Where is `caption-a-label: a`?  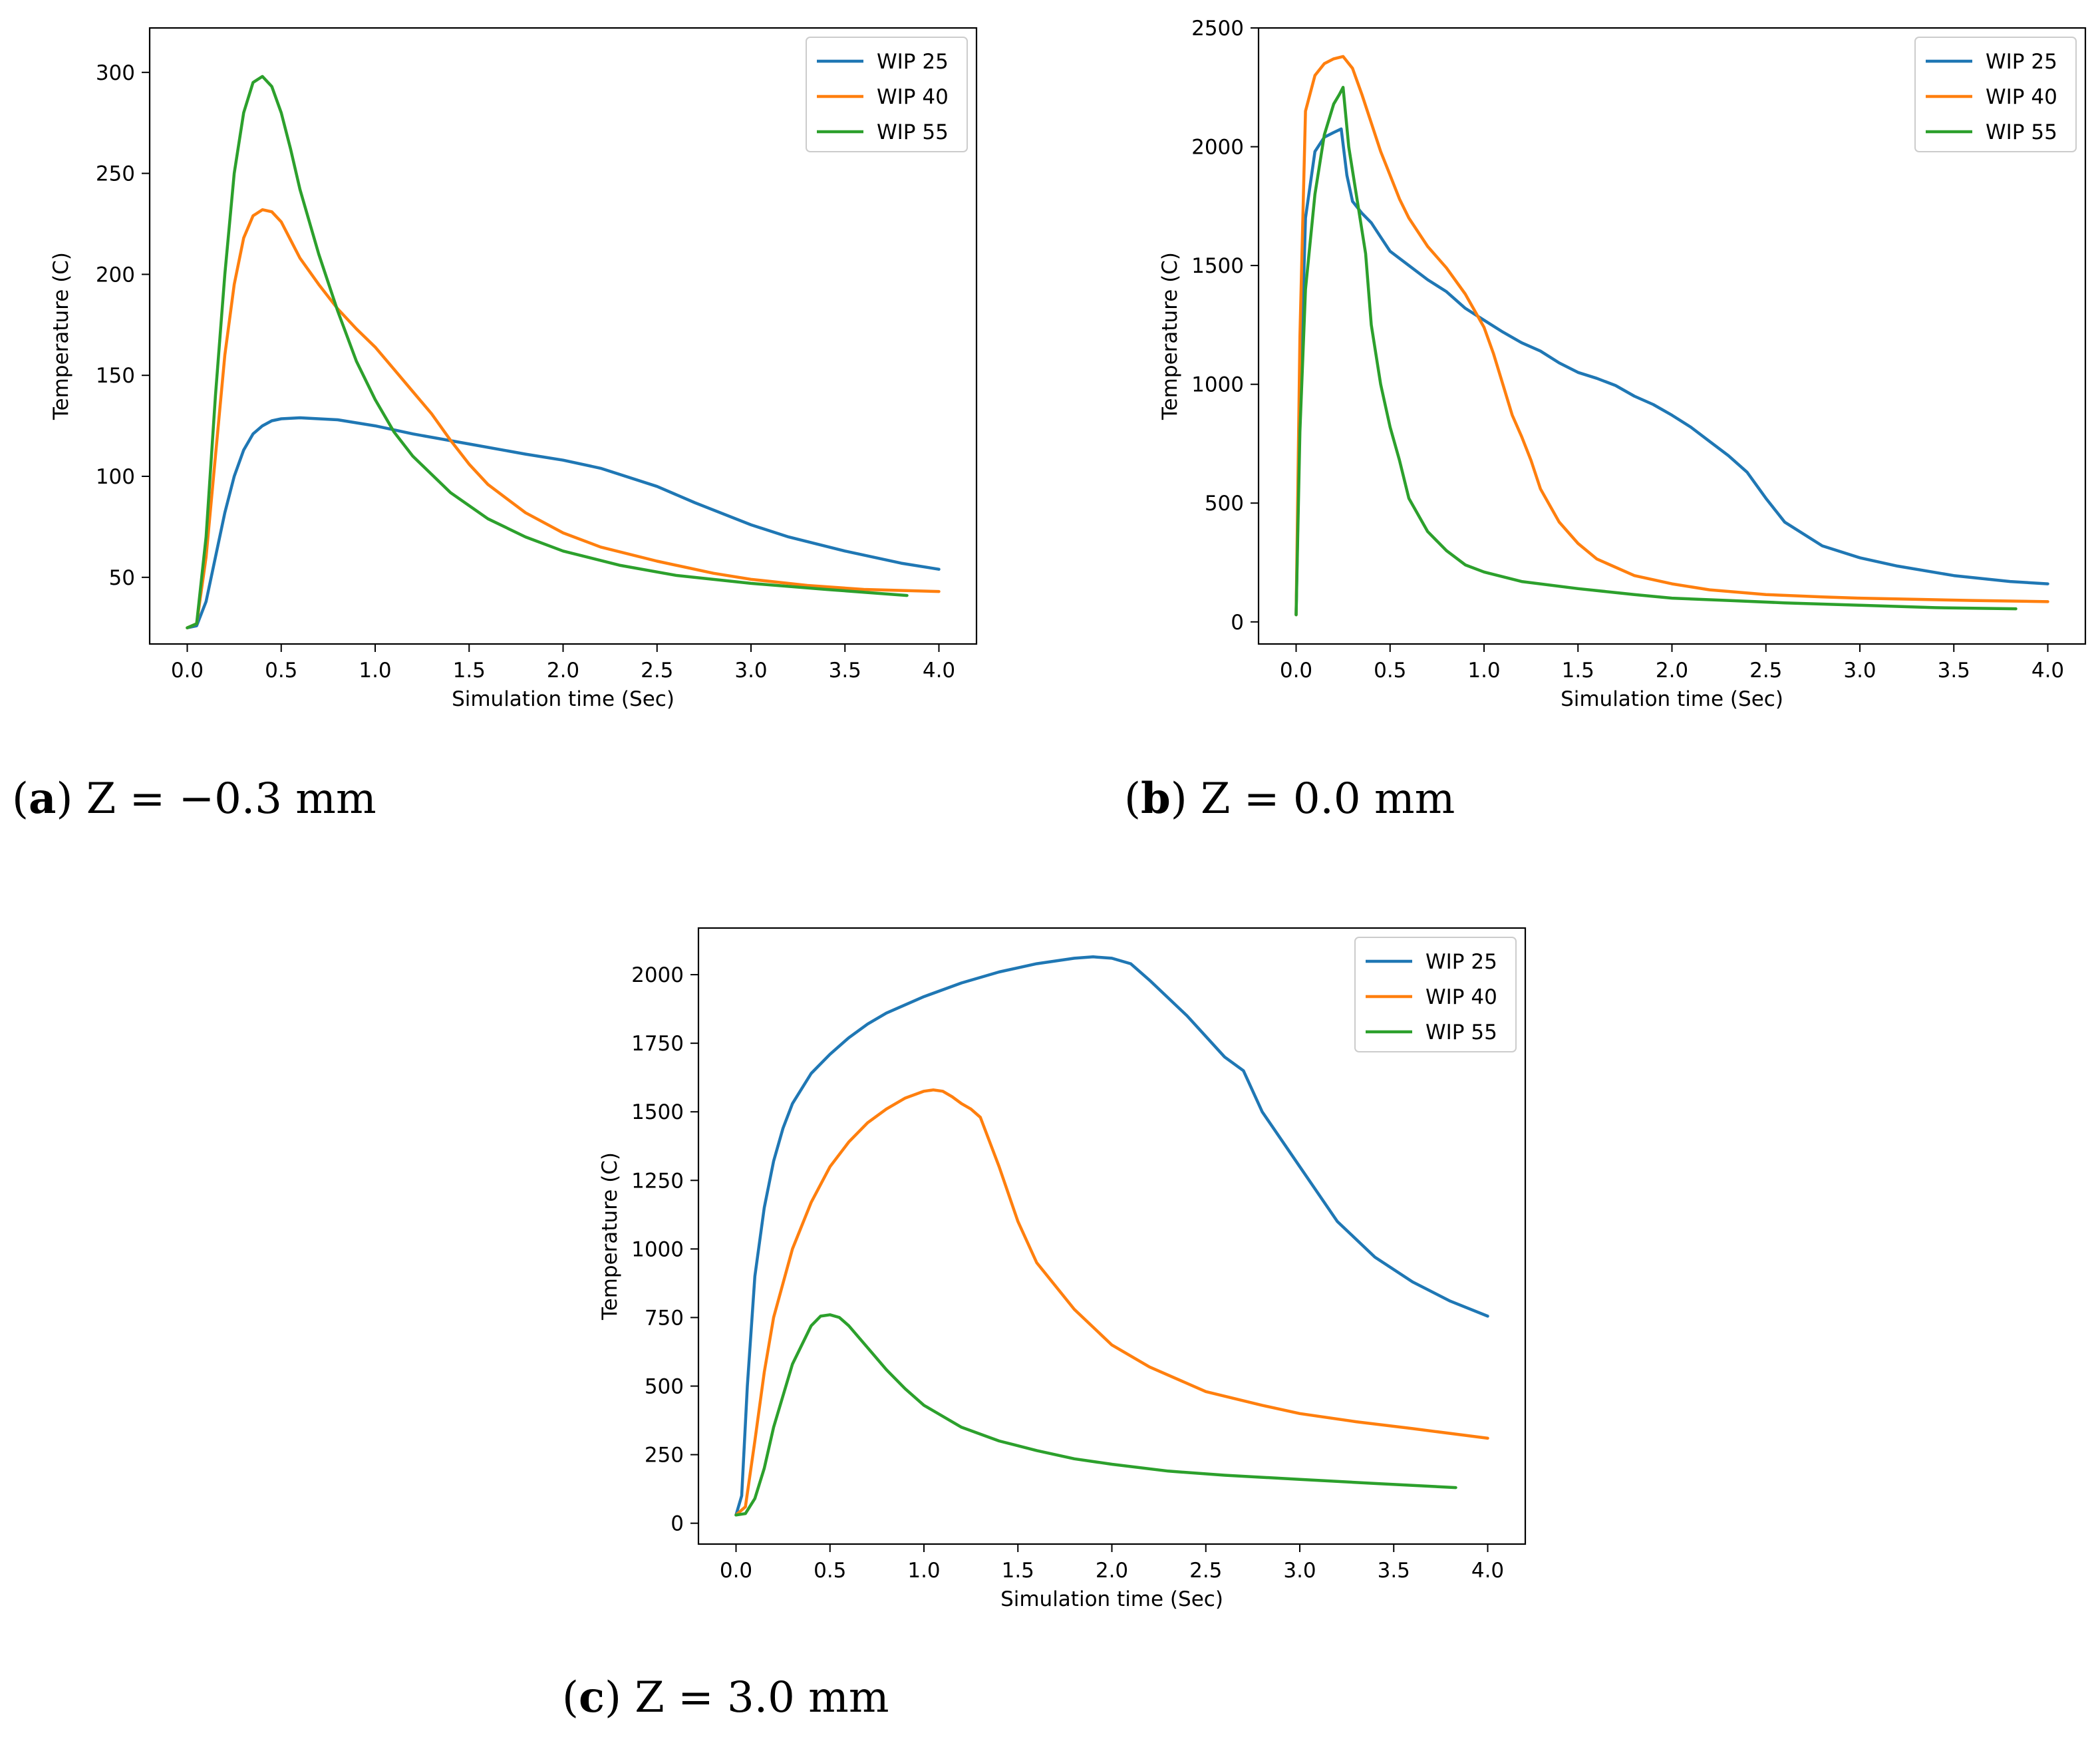
caption-a-label: a is located at coordinates (42, 799).